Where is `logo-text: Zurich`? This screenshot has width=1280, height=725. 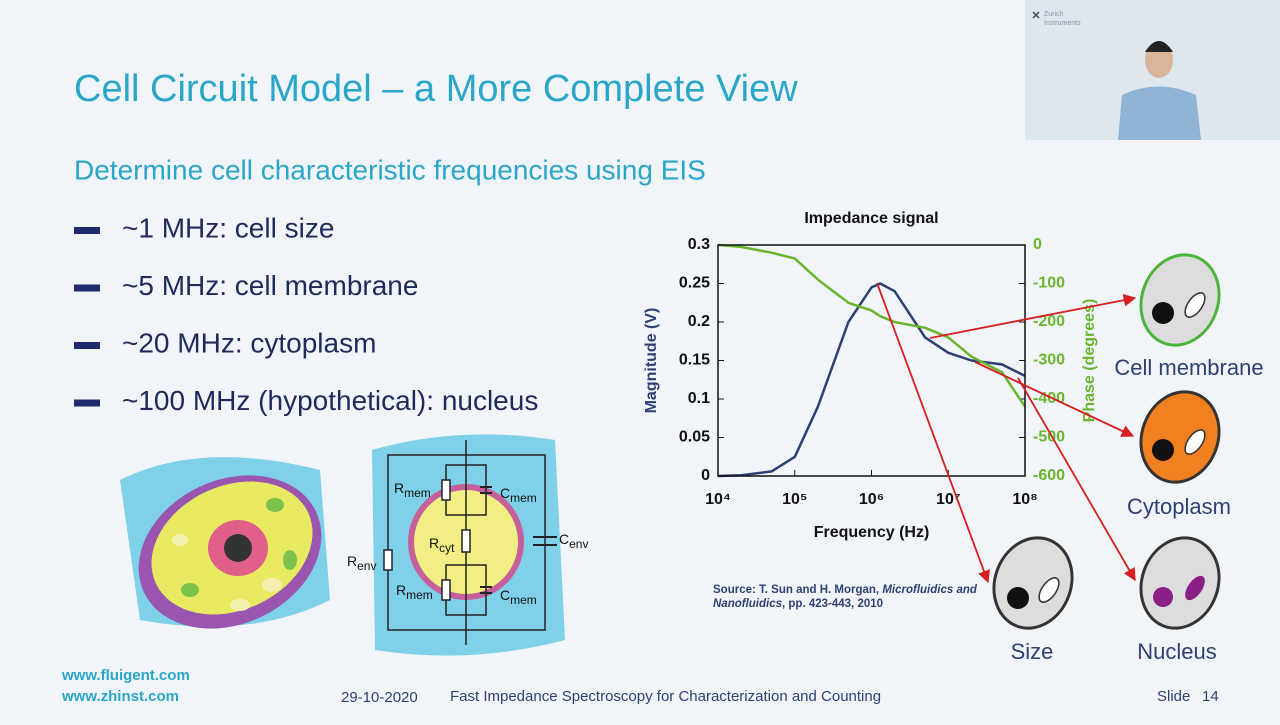
logo-text: Zurich is located at coordinates (1054, 14).